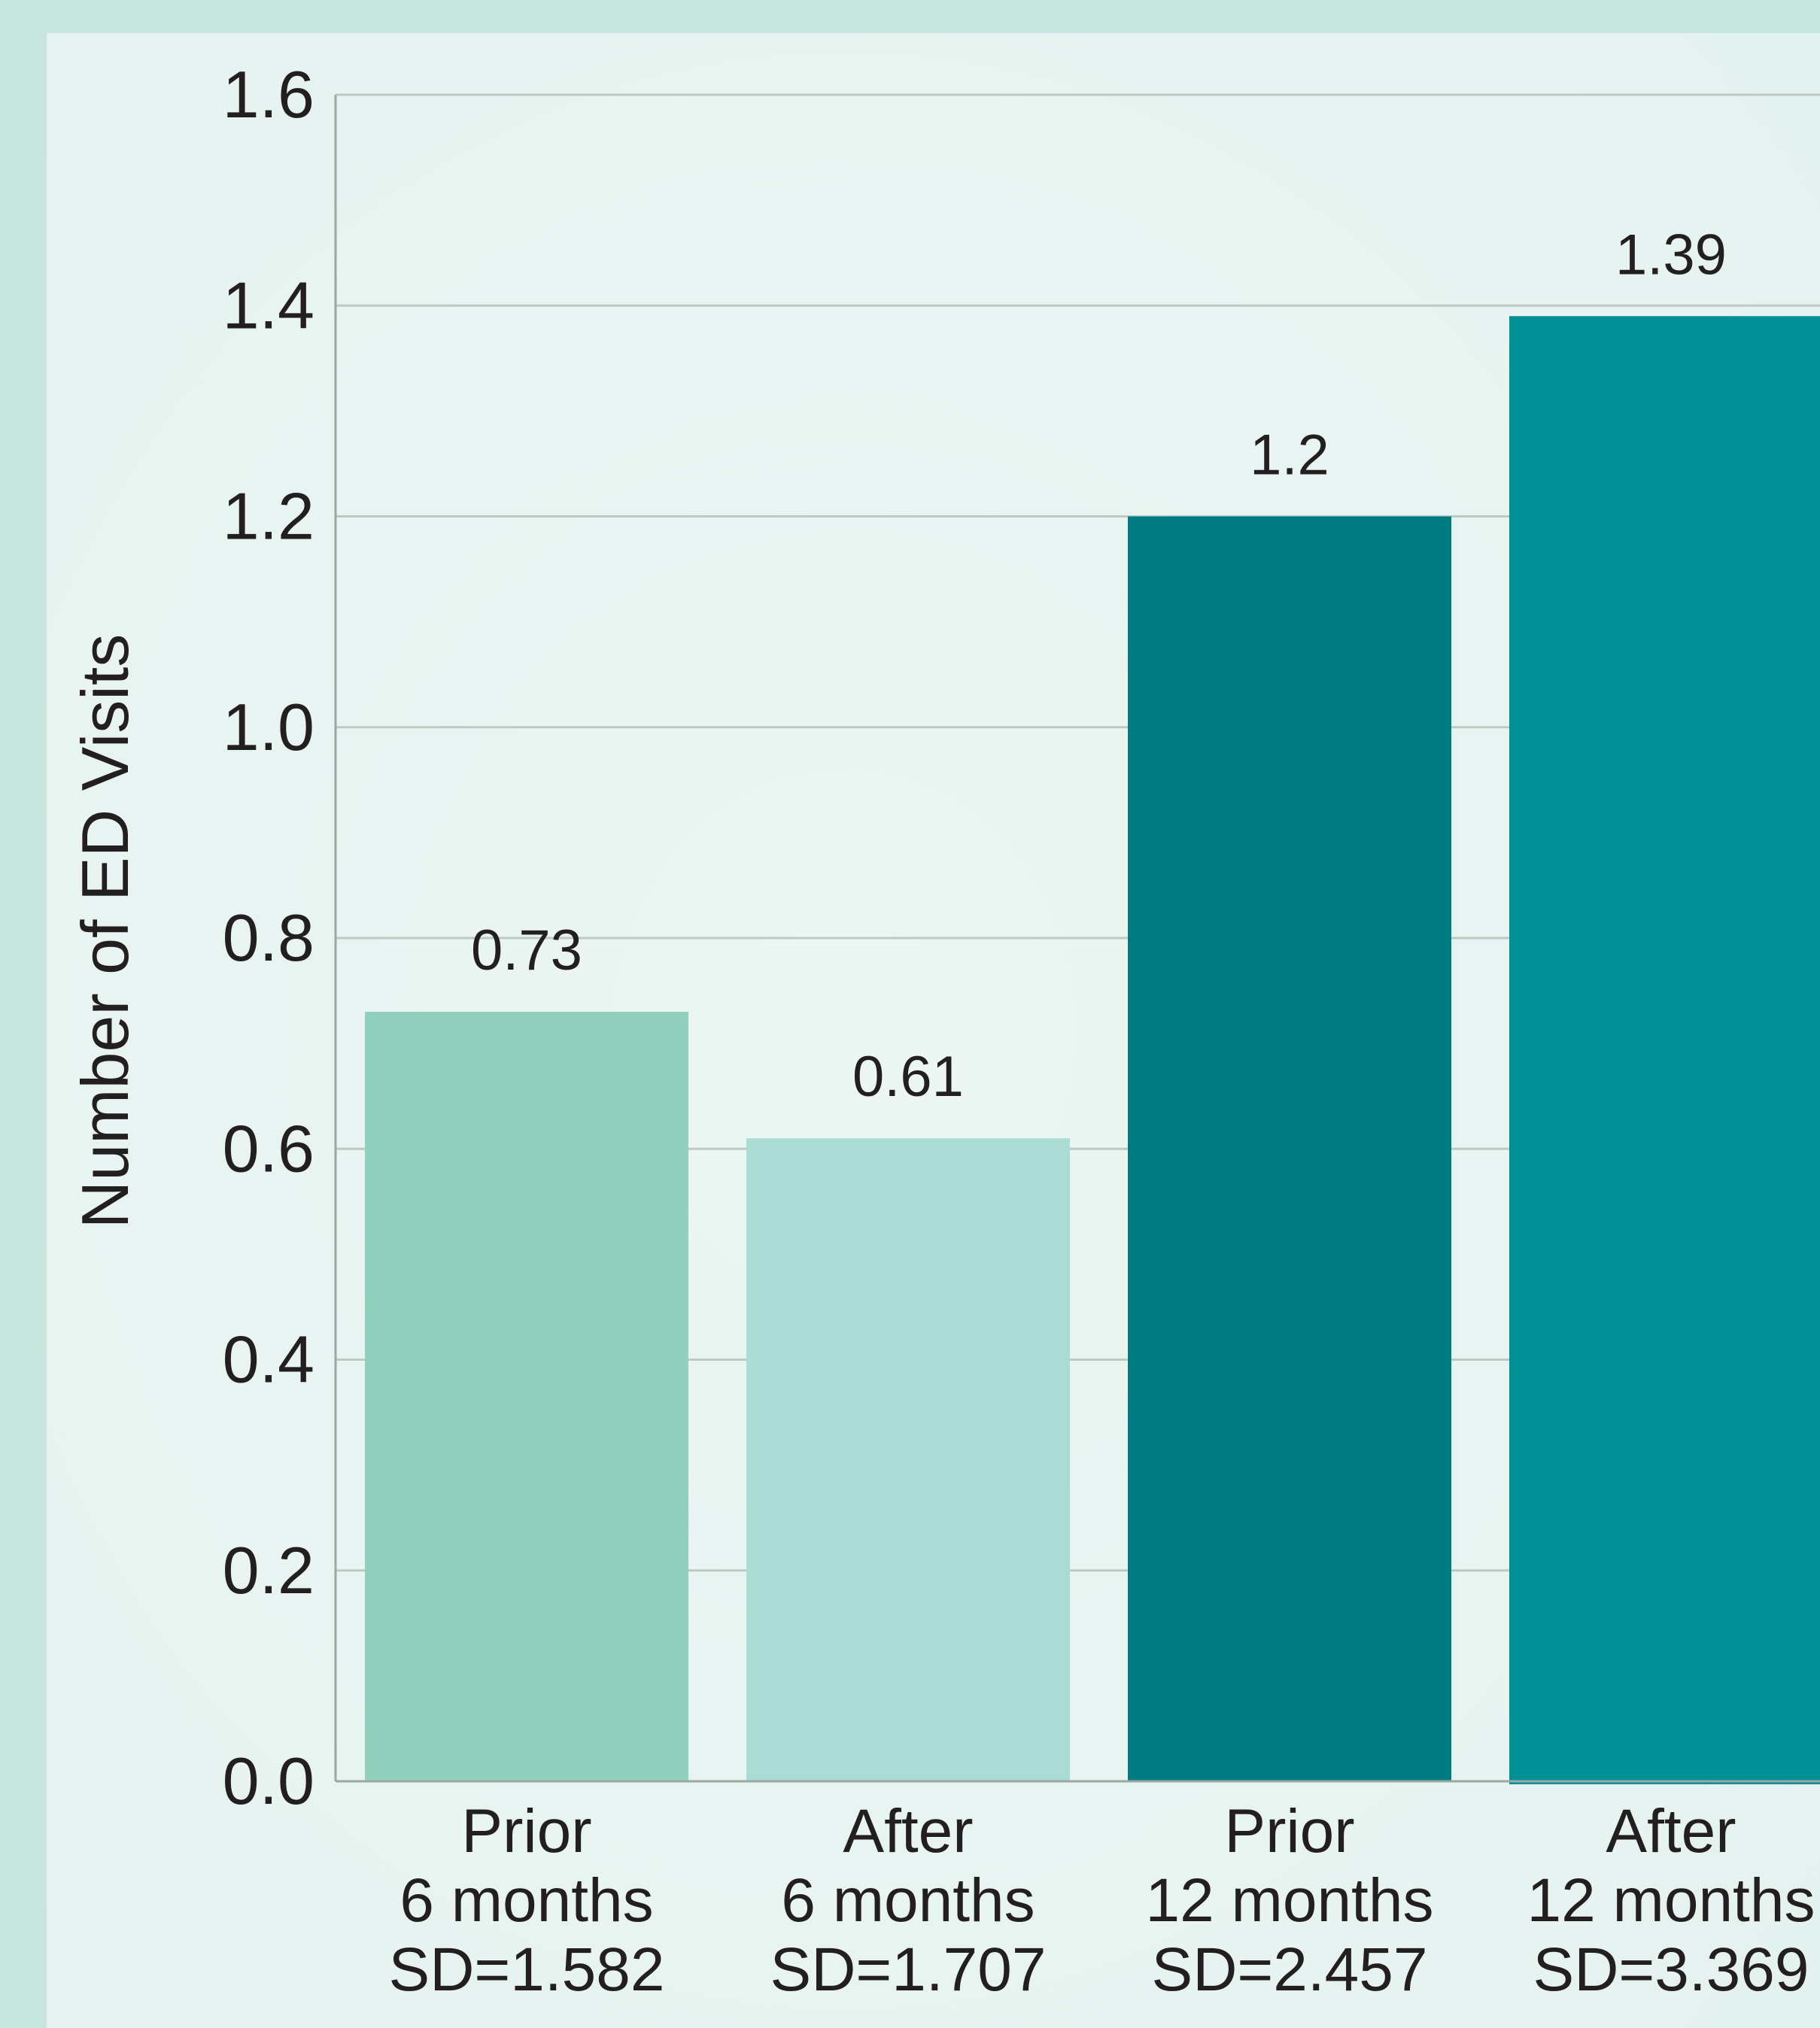 The image size is (1820, 2028). What do you see at coordinates (268, 727) in the screenshot?
I see `y-tick-label: 1.0` at bounding box center [268, 727].